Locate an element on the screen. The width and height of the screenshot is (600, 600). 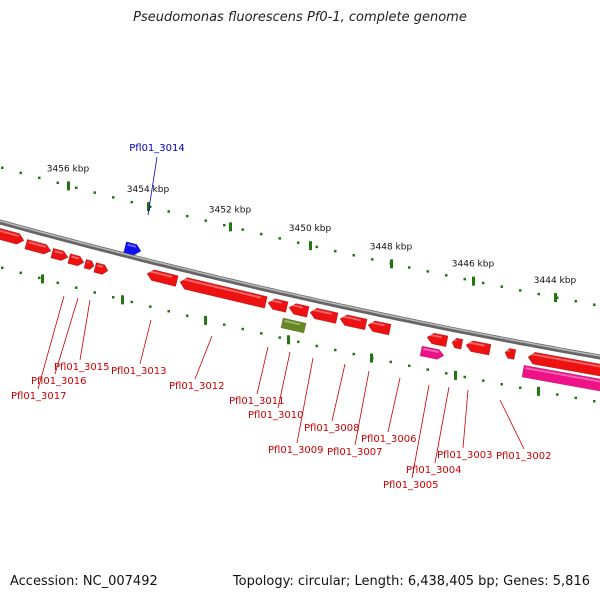
gene-label: Pfl01_3003 is located at coordinates (465, 455).